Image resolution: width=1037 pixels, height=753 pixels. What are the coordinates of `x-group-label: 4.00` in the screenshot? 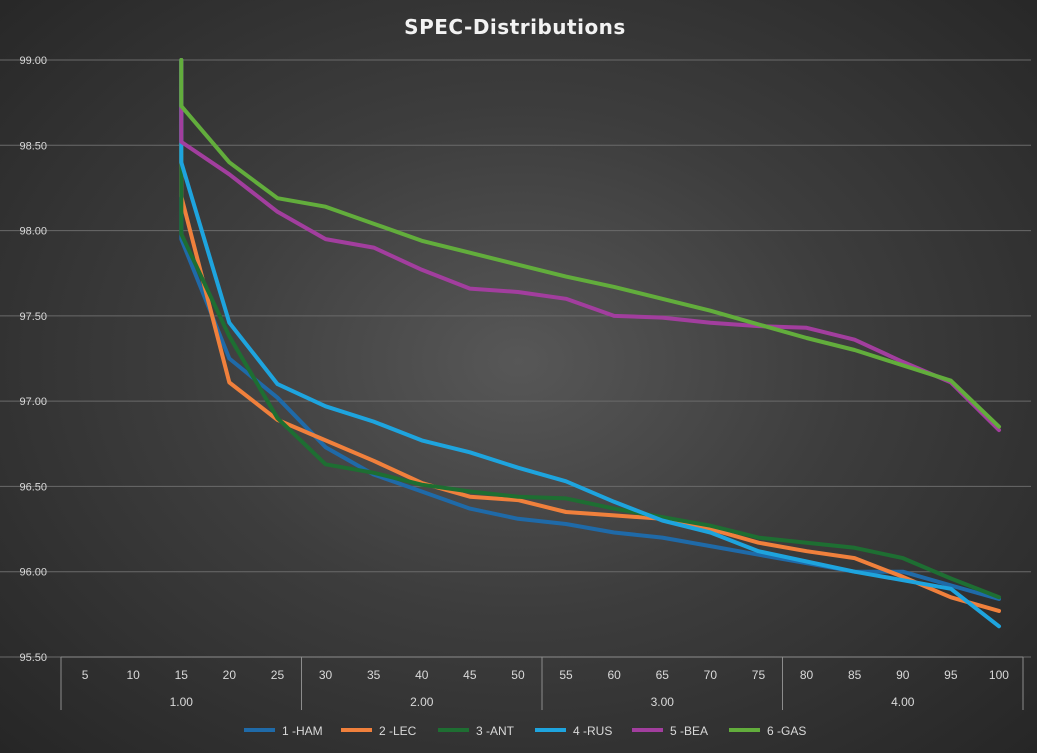 It's located at (903, 702).